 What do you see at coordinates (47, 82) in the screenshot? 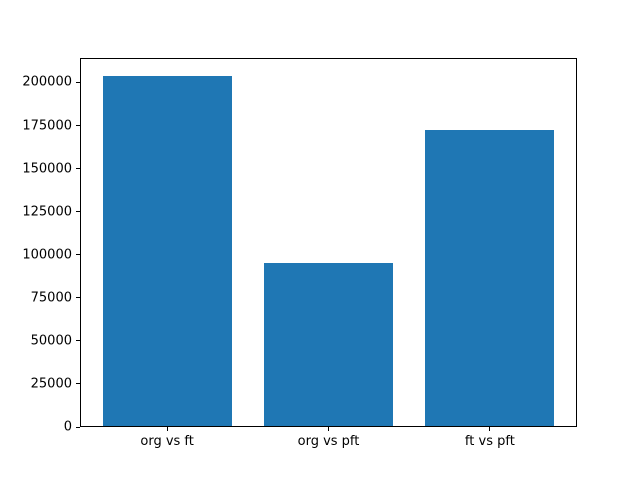
I see `y-axis-tick-label: 200000` at bounding box center [47, 82].